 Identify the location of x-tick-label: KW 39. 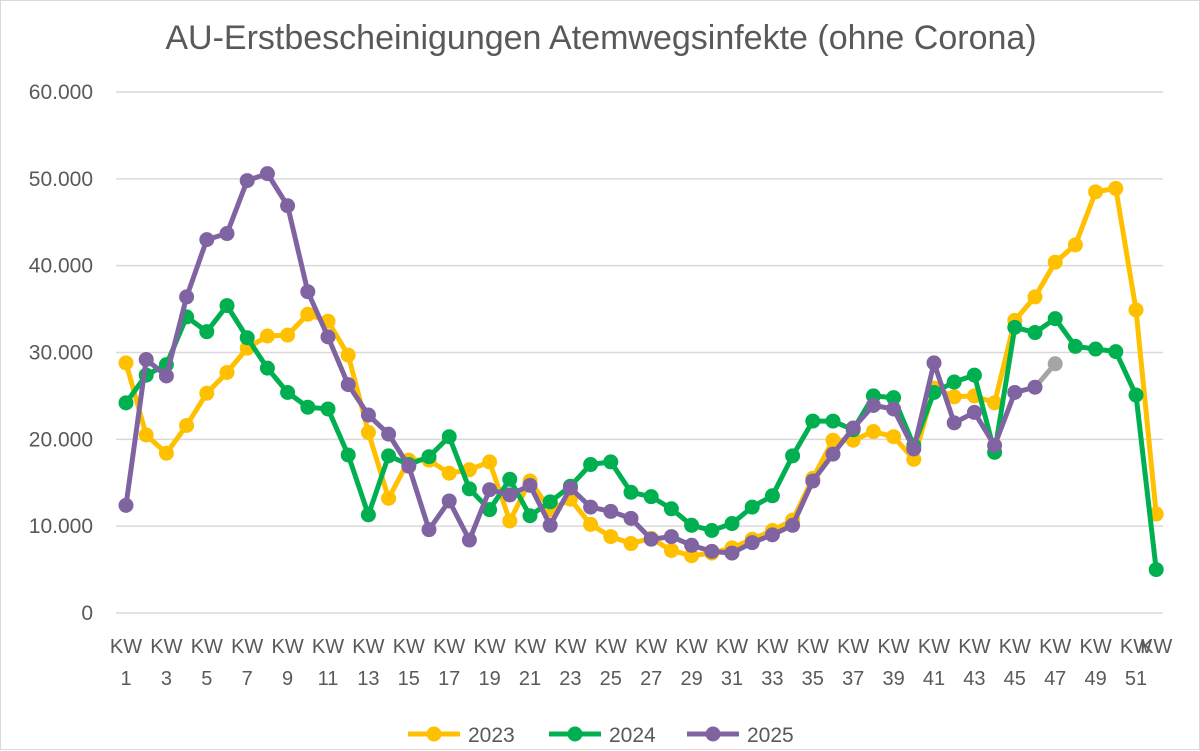
(893, 663).